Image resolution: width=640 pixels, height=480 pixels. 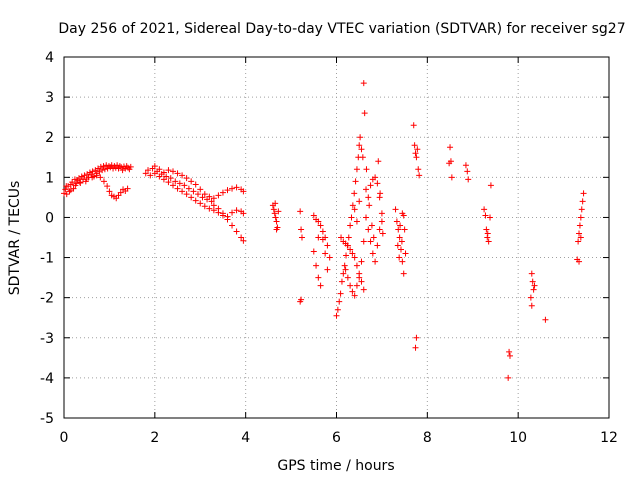 What do you see at coordinates (335, 466) in the screenshot?
I see `x-axis-label: GPS time / hours` at bounding box center [335, 466].